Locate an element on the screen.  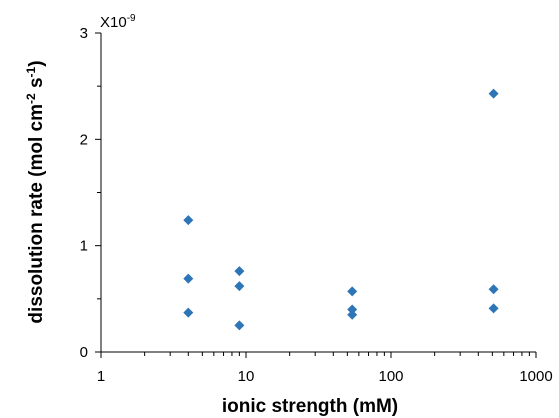
x-tick-label: 1 is located at coordinates (101, 376).